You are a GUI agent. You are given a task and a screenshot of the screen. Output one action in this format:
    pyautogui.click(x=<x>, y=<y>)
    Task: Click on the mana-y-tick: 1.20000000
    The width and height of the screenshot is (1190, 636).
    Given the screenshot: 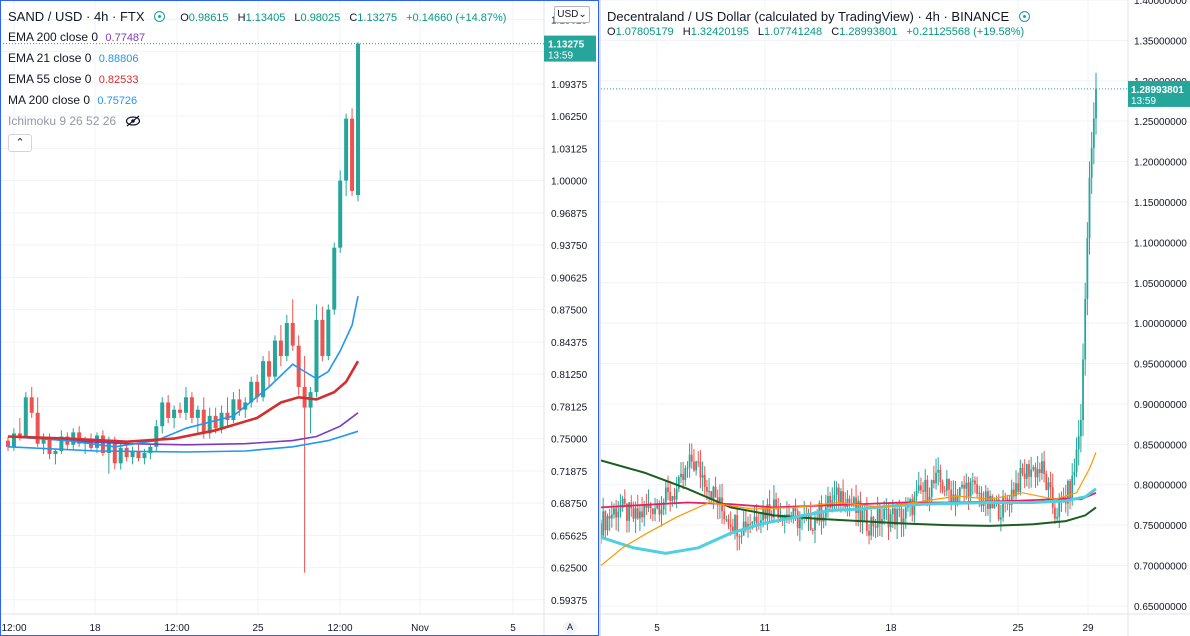 What is the action you would take?
    pyautogui.click(x=1160, y=163)
    